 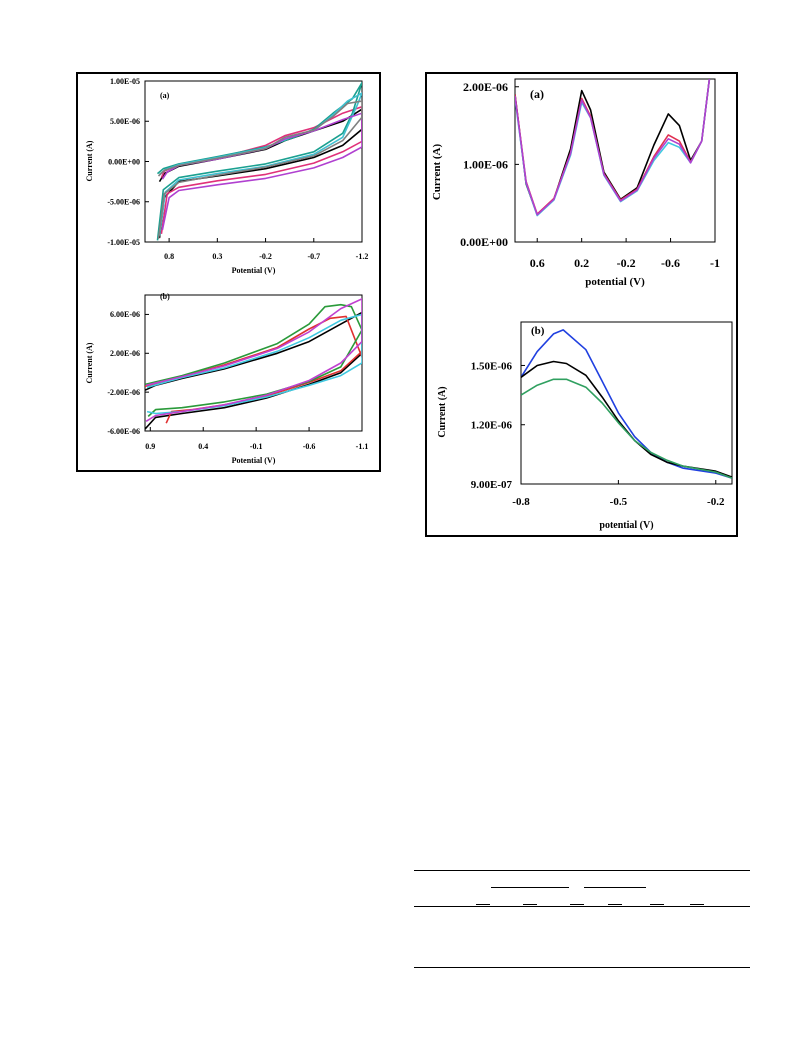 I want to click on x-tick-label: 0.3, so click(x=217, y=256).